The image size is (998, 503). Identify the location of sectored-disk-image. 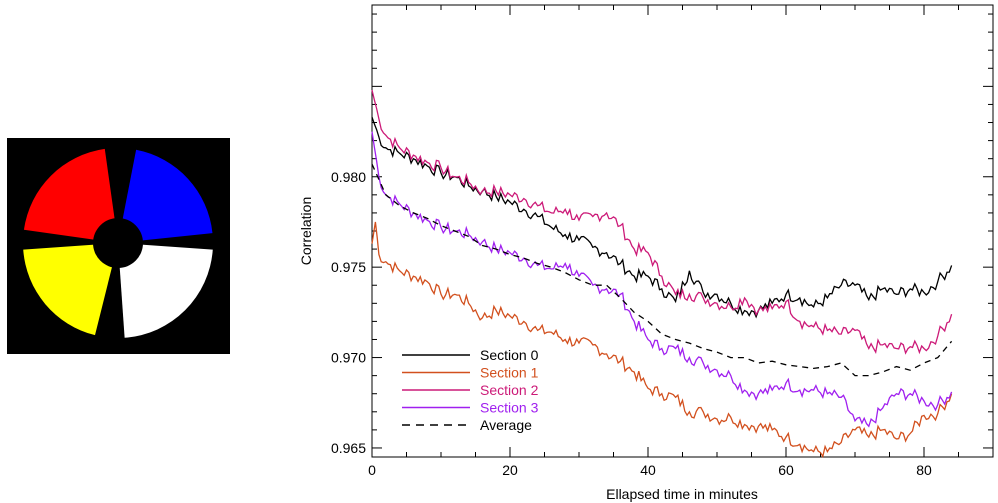
(118, 246).